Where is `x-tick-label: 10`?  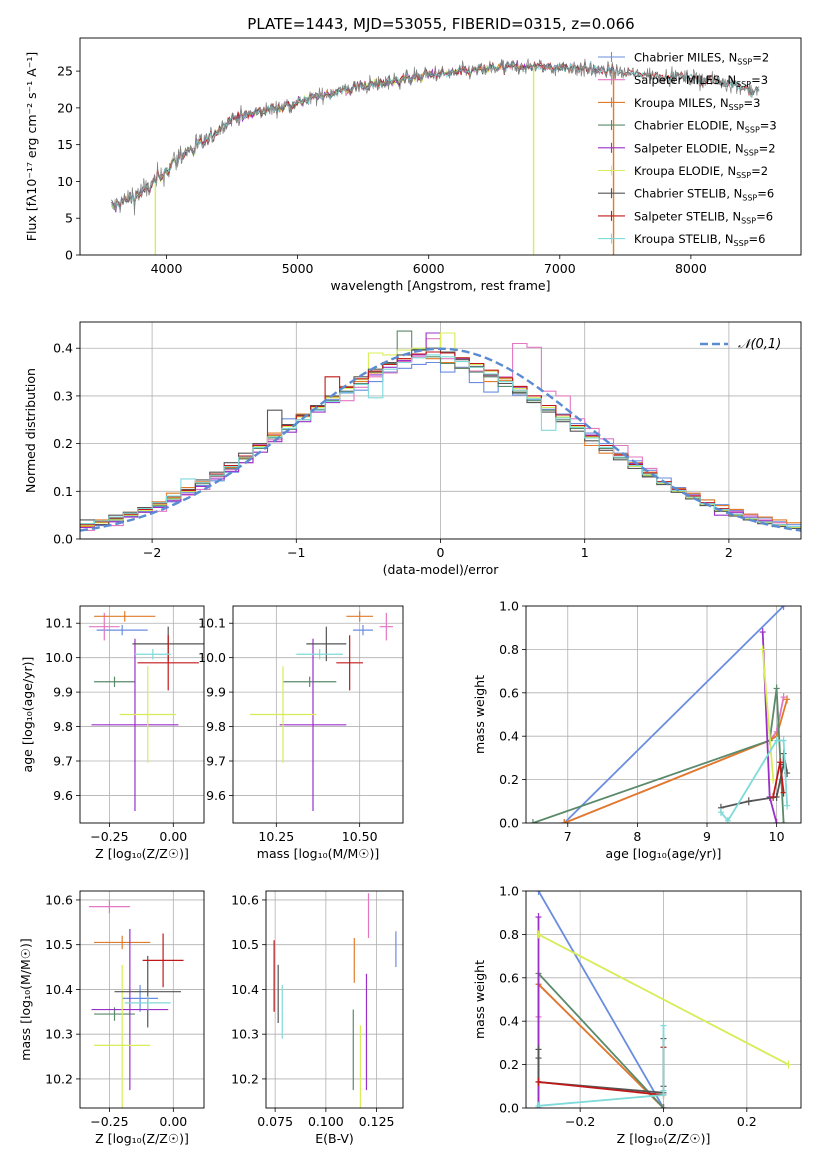
x-tick-label: 10 is located at coordinates (777, 836).